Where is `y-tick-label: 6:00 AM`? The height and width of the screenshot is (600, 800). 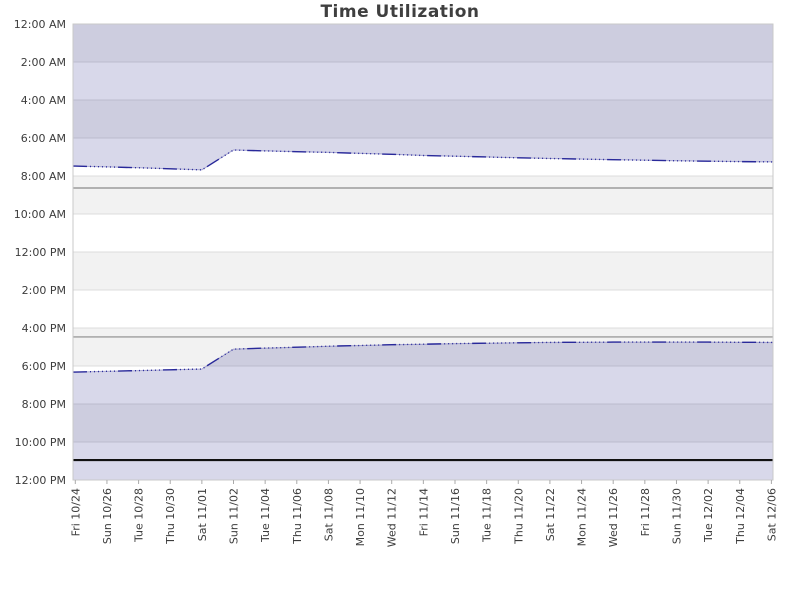 y-tick-label: 6:00 AM is located at coordinates (43, 138).